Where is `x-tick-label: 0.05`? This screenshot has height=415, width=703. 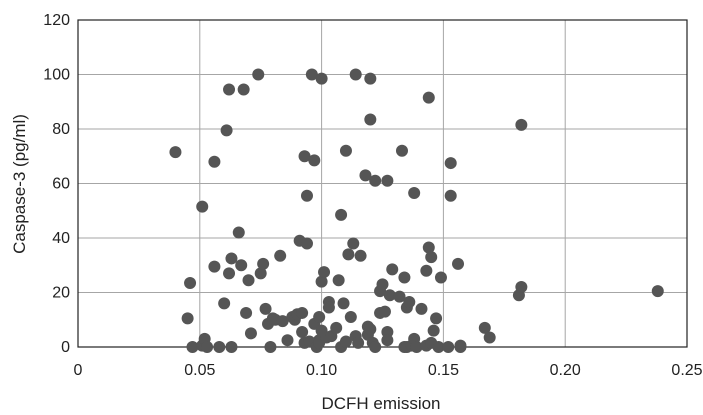
x-tick-label: 0.05 is located at coordinates (199, 370).